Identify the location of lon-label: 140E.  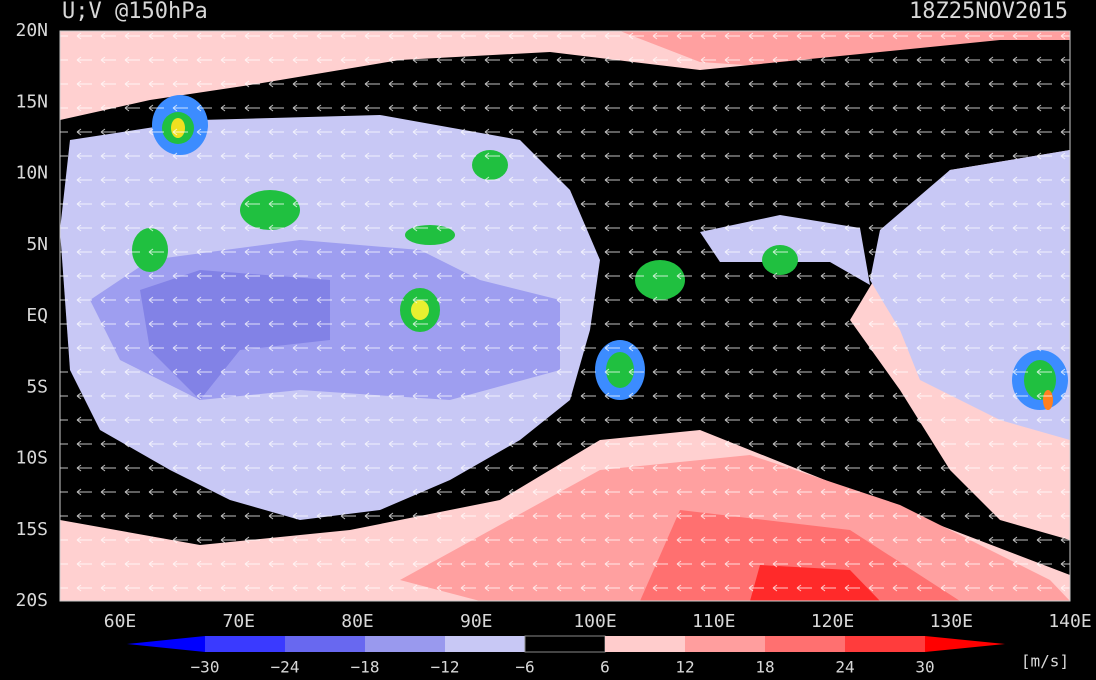
(1069, 621).